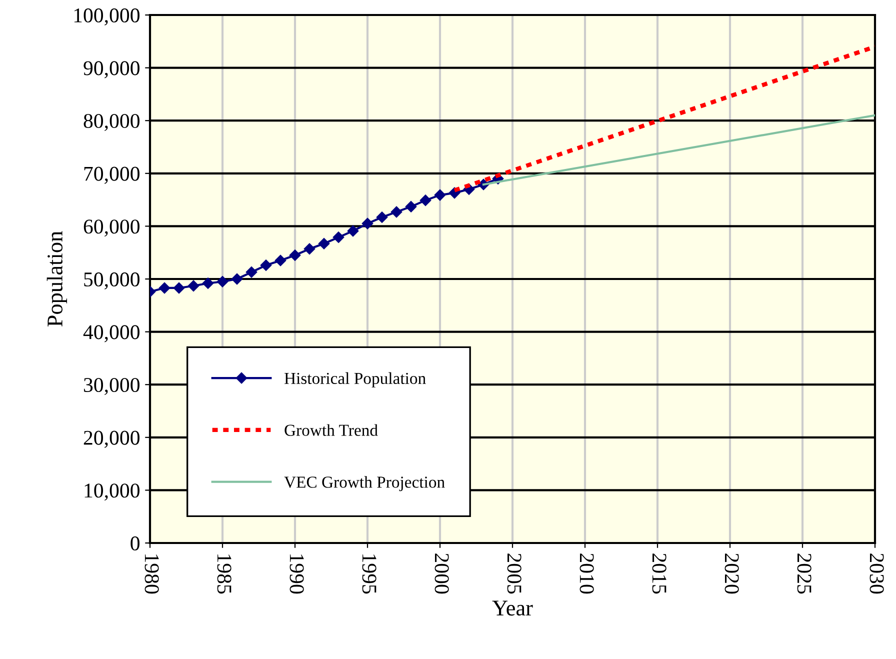  What do you see at coordinates (112, 123) in the screenshot?
I see `y-tick-label: 80,000` at bounding box center [112, 123].